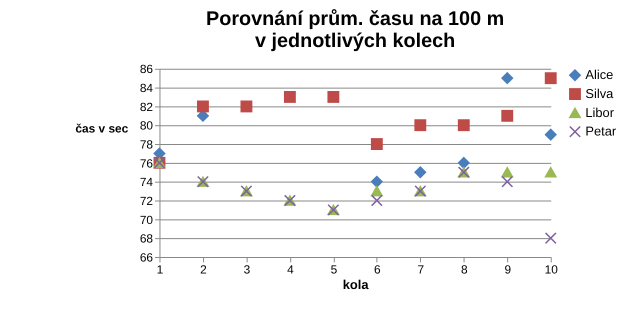 Image resolution: width=627 pixels, height=320 pixels. I want to click on legend-label: Alice, so click(599, 74).